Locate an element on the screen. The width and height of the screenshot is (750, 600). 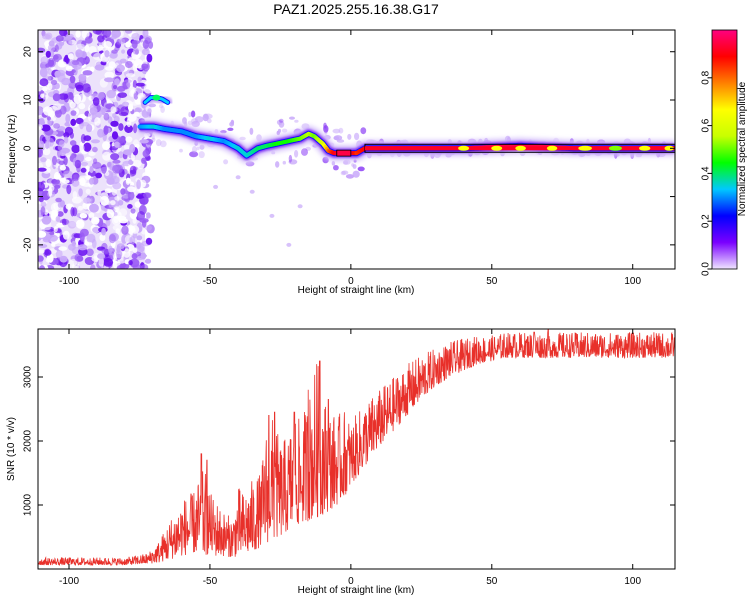
dominant-frequency-trace is located at coordinates (403, 128).